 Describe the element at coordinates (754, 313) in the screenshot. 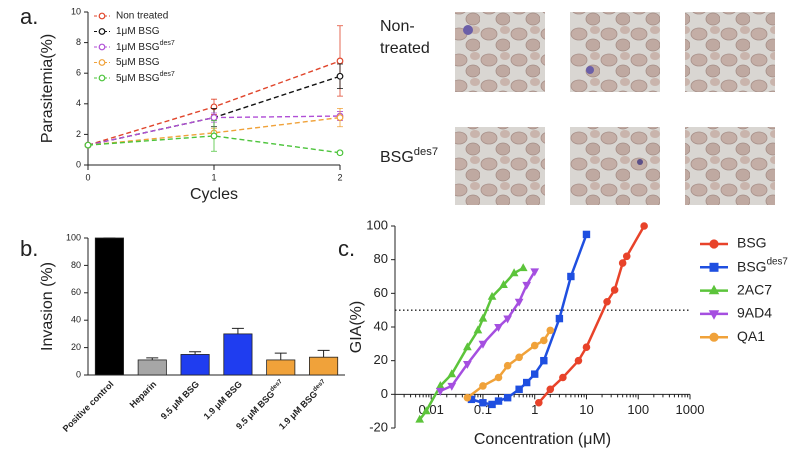

I see `legend-label: 9AD4` at that location.